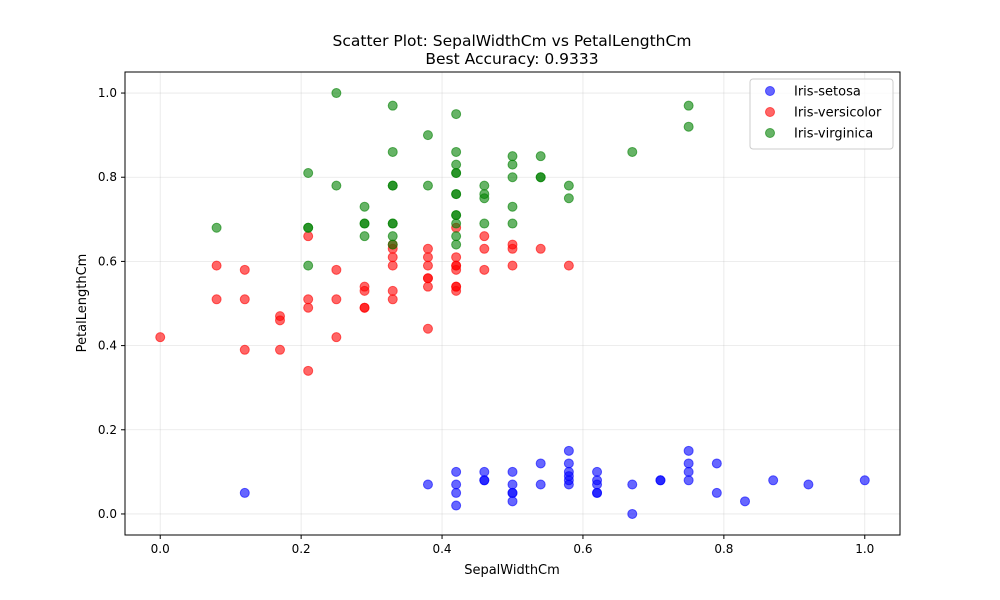 Image resolution: width=1000 pixels, height=600 pixels. I want to click on series-iris-versicolor, so click(364, 299).